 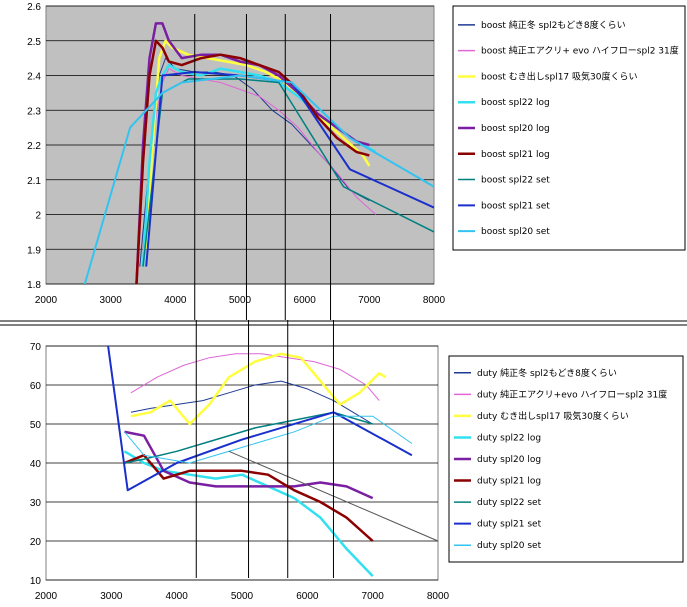 I want to click on boost-x-tick-label: 6000, so click(x=305, y=300).